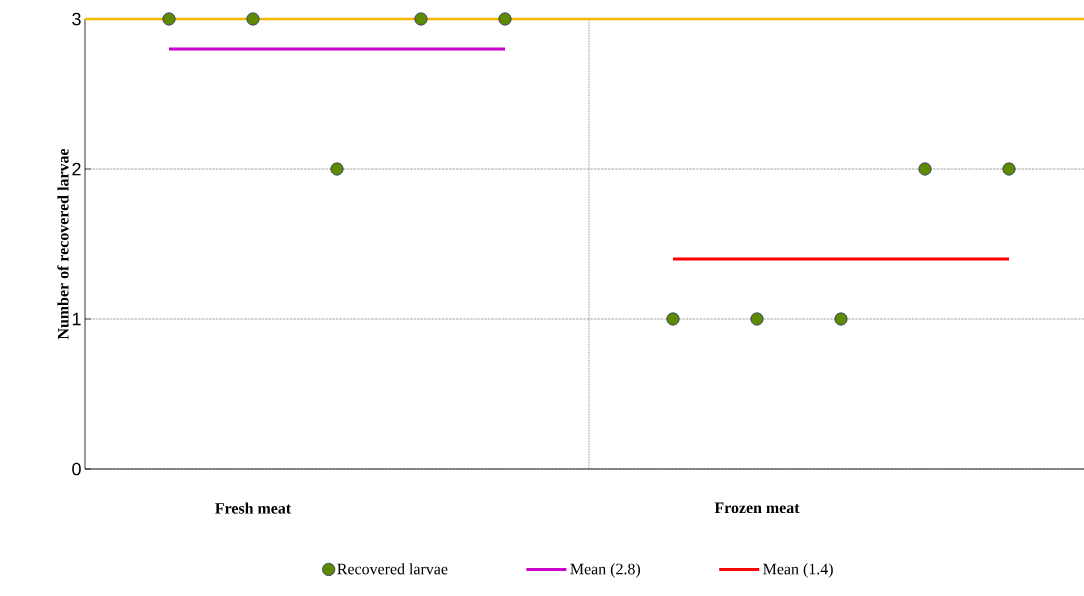 The image size is (1084, 596). What do you see at coordinates (63, 244) in the screenshot?
I see `y-axis-title: Number of recovered larvae` at bounding box center [63, 244].